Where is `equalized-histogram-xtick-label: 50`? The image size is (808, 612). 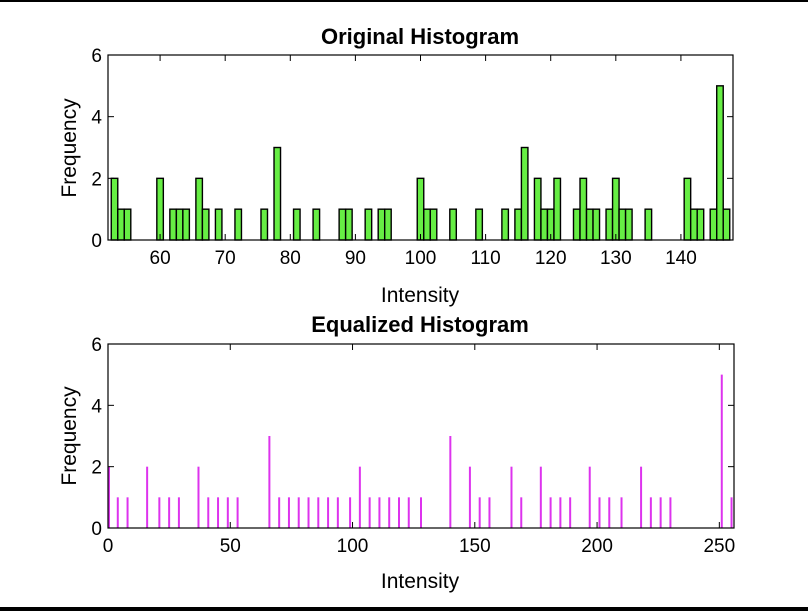 equalized-histogram-xtick-label: 50 is located at coordinates (230, 546).